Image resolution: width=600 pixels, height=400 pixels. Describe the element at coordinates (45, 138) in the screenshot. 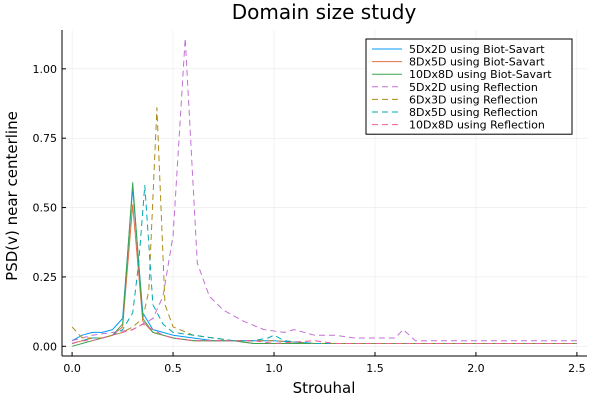

I see `y-tick-label: 0.75` at that location.